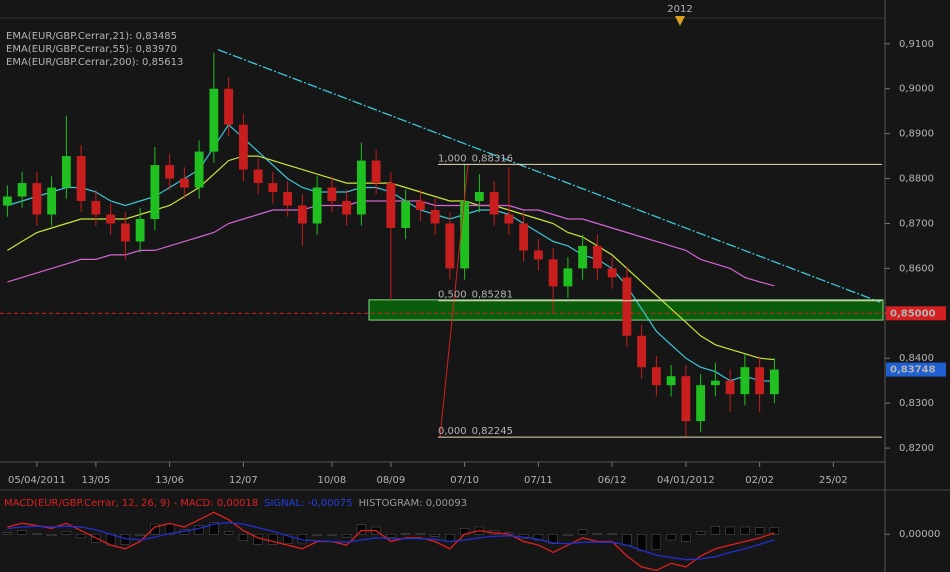 This screenshot has height=572, width=950. Describe the element at coordinates (413, 503) in the screenshot. I see `histogram-label: HISTOGRAM: 0,00093` at that location.